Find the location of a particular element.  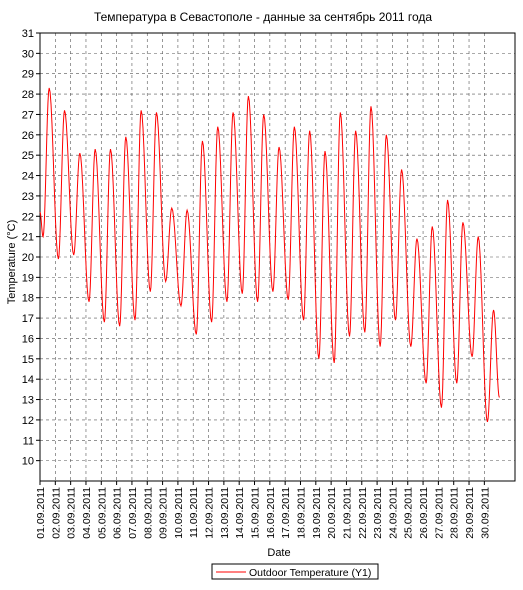

x-tick-label: 14.09.2011 is located at coordinates (240, 513).